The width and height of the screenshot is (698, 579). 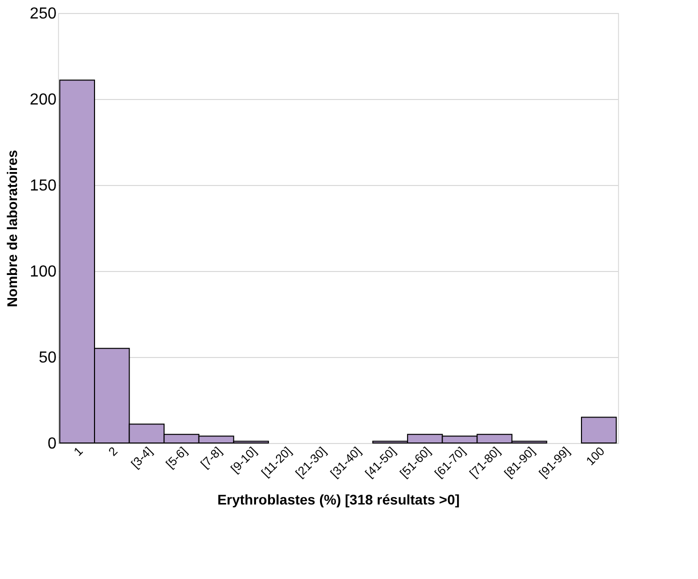 What do you see at coordinates (78, 451) in the screenshot?
I see `x-tick-label: 1` at bounding box center [78, 451].